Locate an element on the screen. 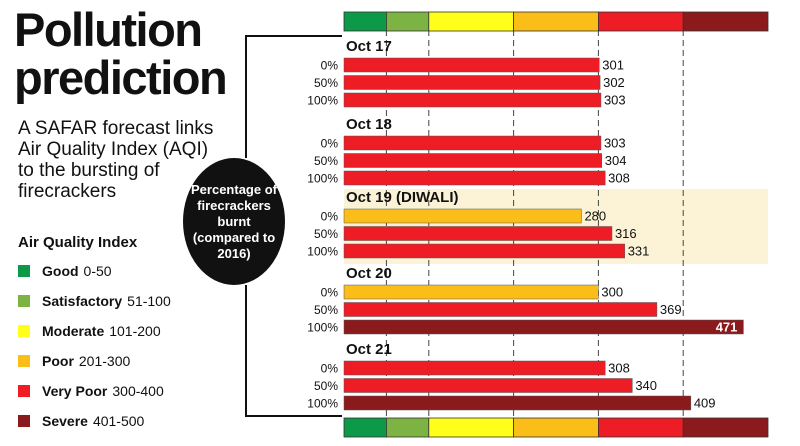 This screenshot has height=446, width=800. value-label: 331 is located at coordinates (639, 251).